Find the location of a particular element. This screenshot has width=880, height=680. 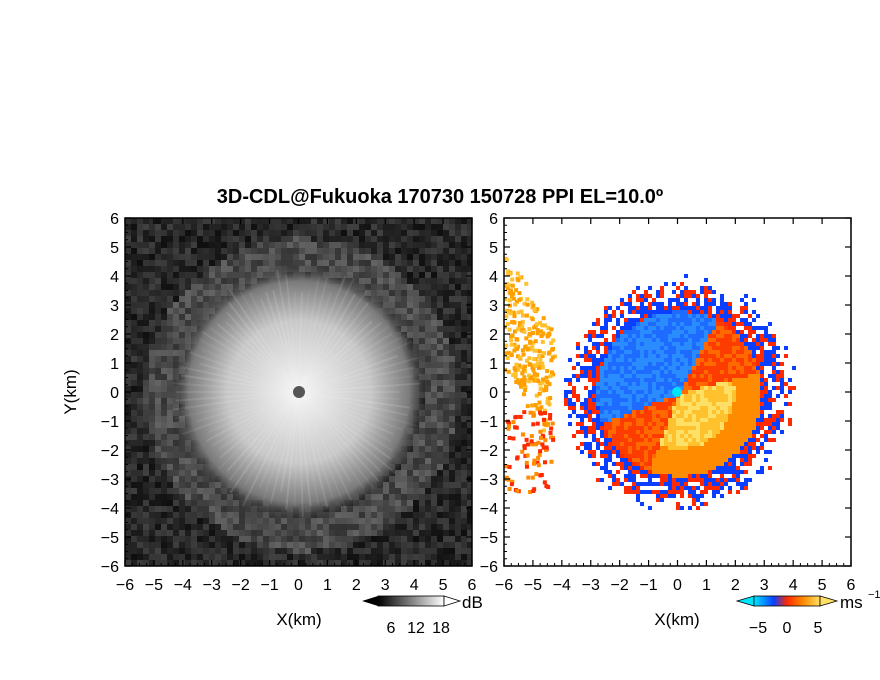

reflectivity-unit: dB is located at coordinates (472, 602).